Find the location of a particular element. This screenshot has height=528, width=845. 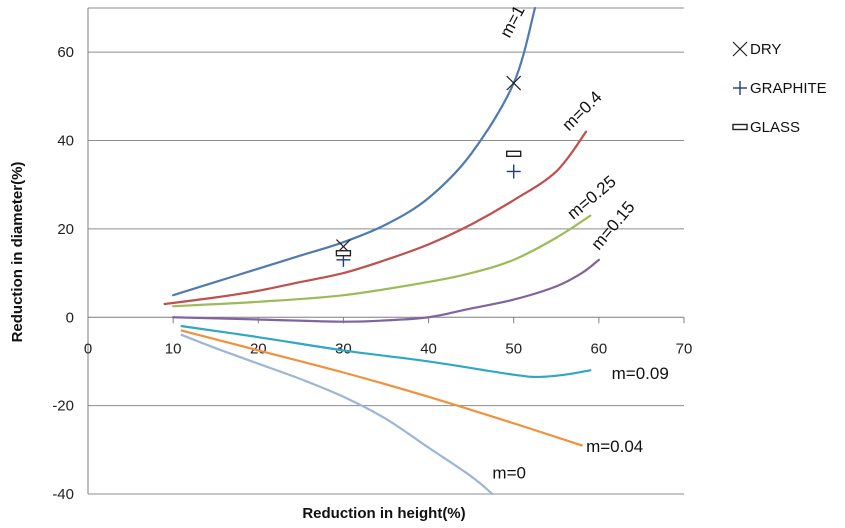

x-tick-label: 60 is located at coordinates (599, 348).